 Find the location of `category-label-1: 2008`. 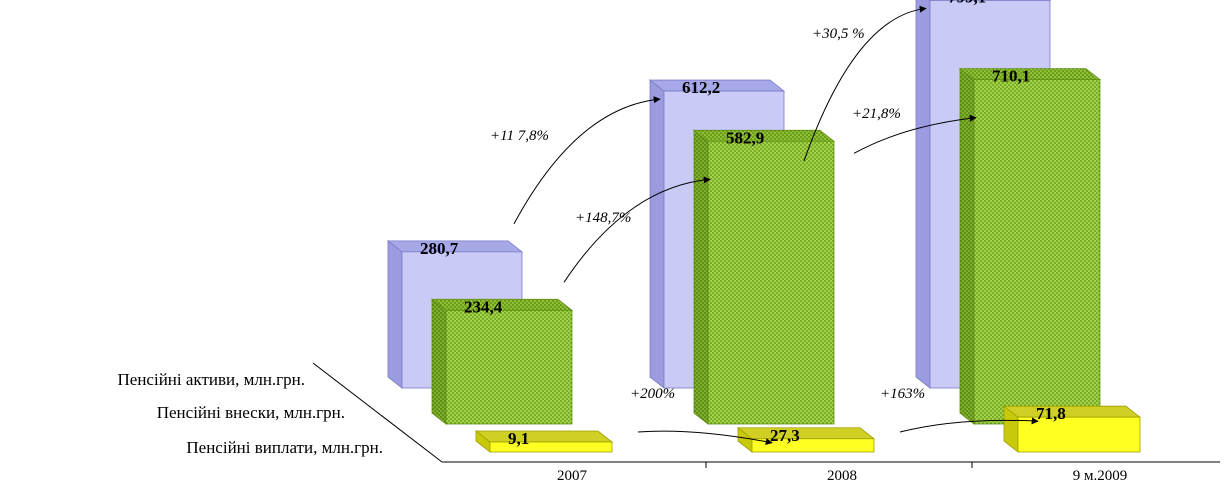

category-label-1: 2008 is located at coordinates (842, 476).